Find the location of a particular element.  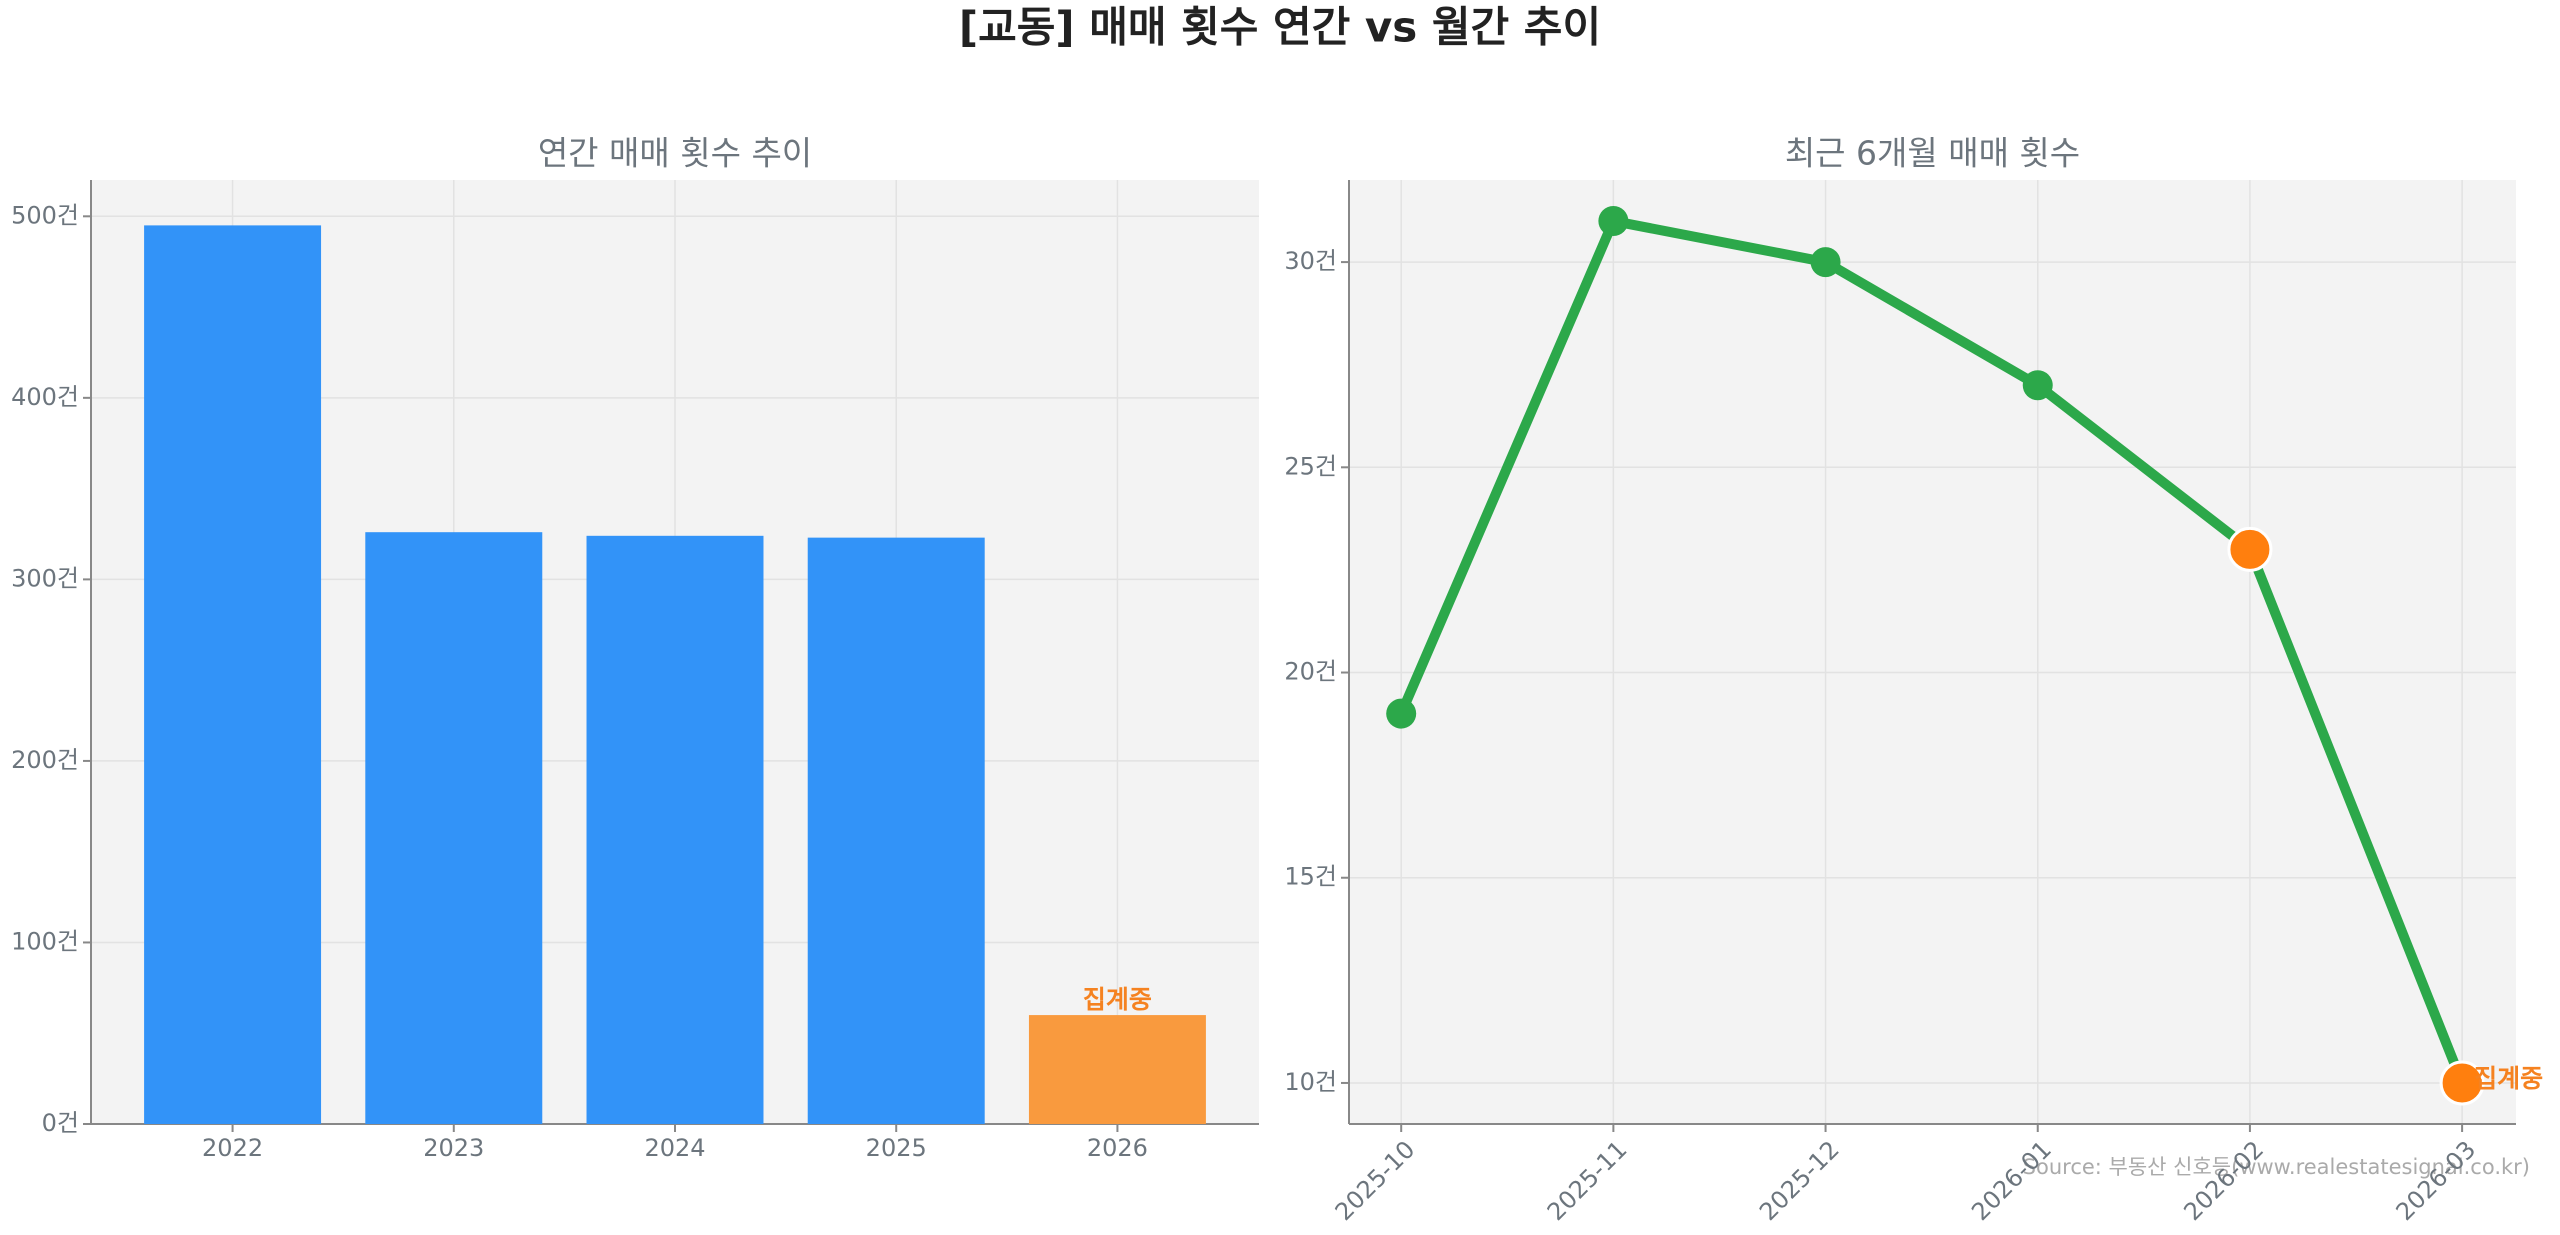

x-tick-label: 2026-03 is located at coordinates (2436, 1180).